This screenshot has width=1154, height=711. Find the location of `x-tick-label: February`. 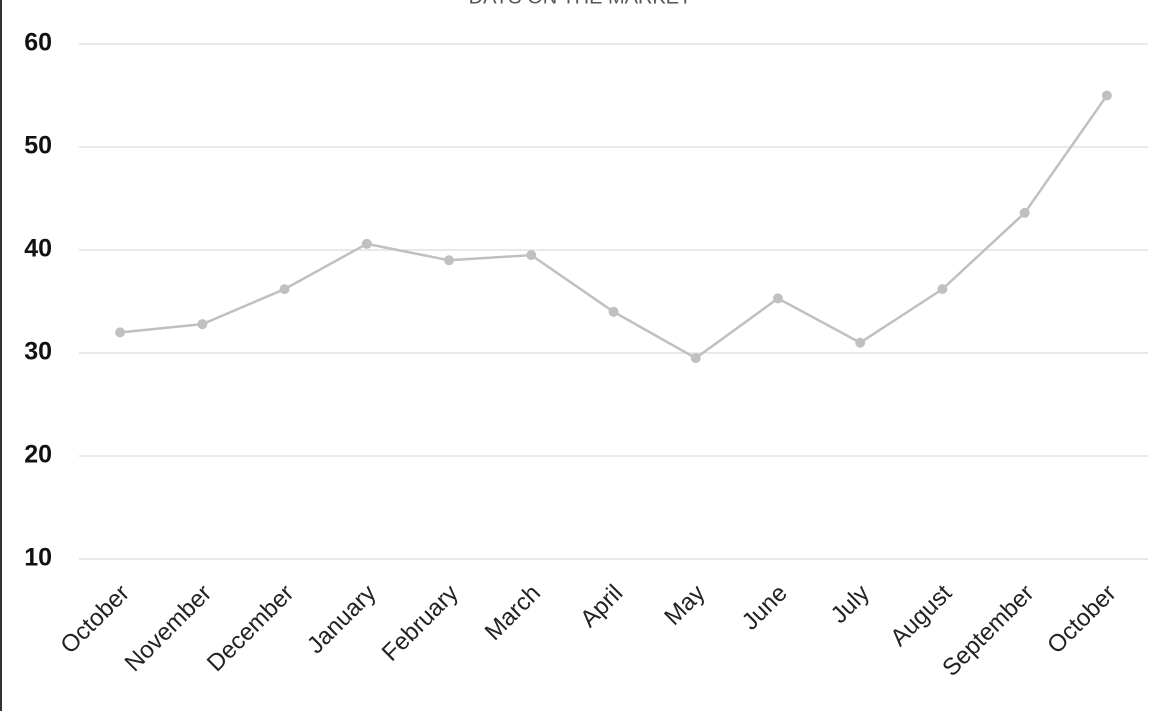

x-tick-label: February is located at coordinates (420, 623).